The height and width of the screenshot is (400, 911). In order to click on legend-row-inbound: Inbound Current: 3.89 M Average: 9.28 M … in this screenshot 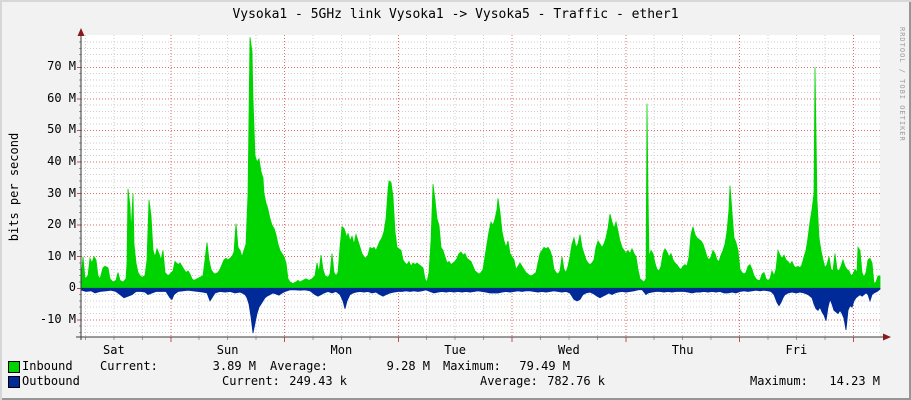, I will do `click(455, 367)`.